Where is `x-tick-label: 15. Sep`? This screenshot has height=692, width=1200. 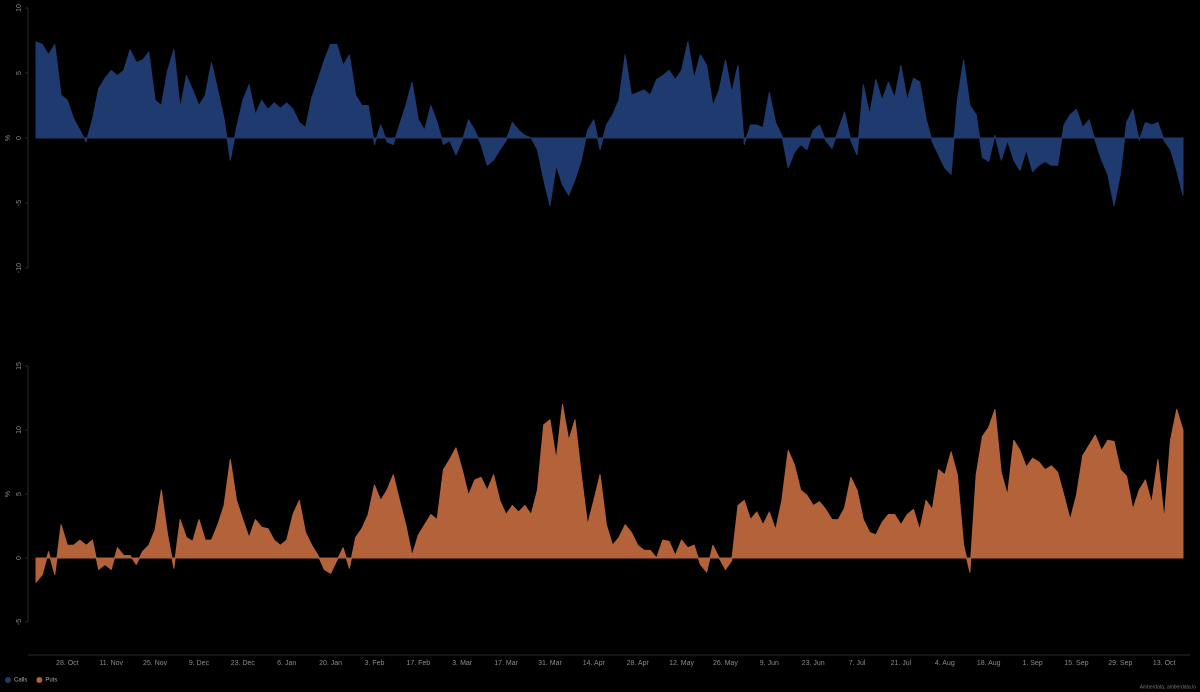
x-tick-label: 15. Sep is located at coordinates (1076, 663).